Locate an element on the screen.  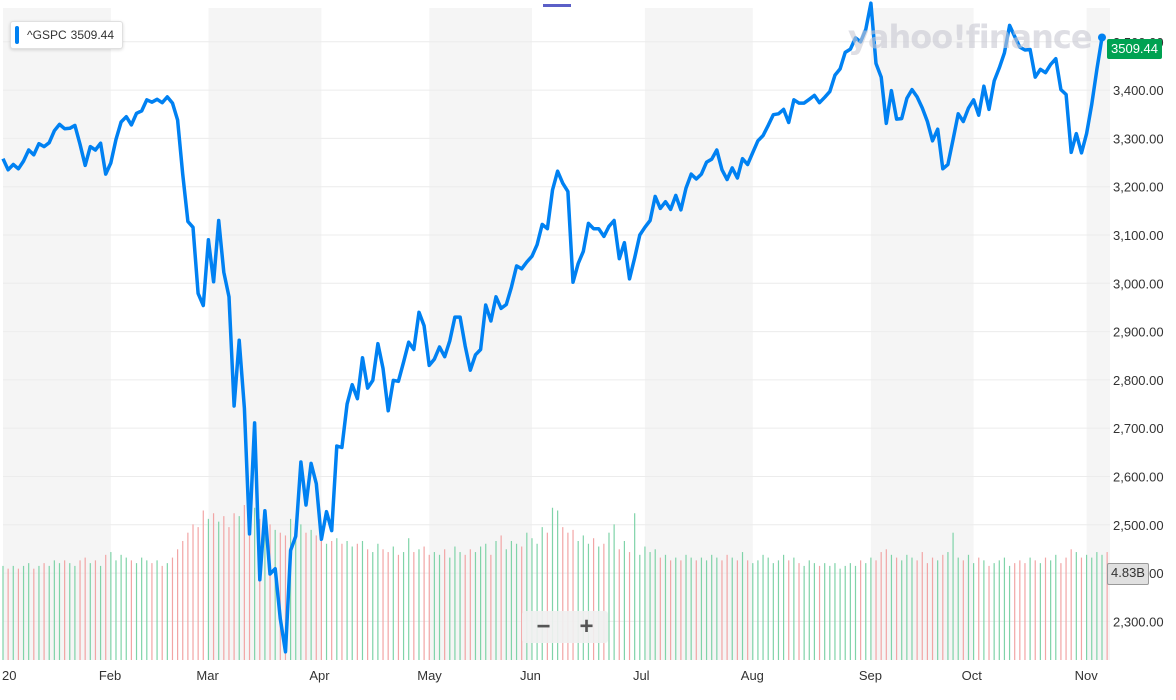
y-tick-label: 2,700.00 is located at coordinates (1138, 428).